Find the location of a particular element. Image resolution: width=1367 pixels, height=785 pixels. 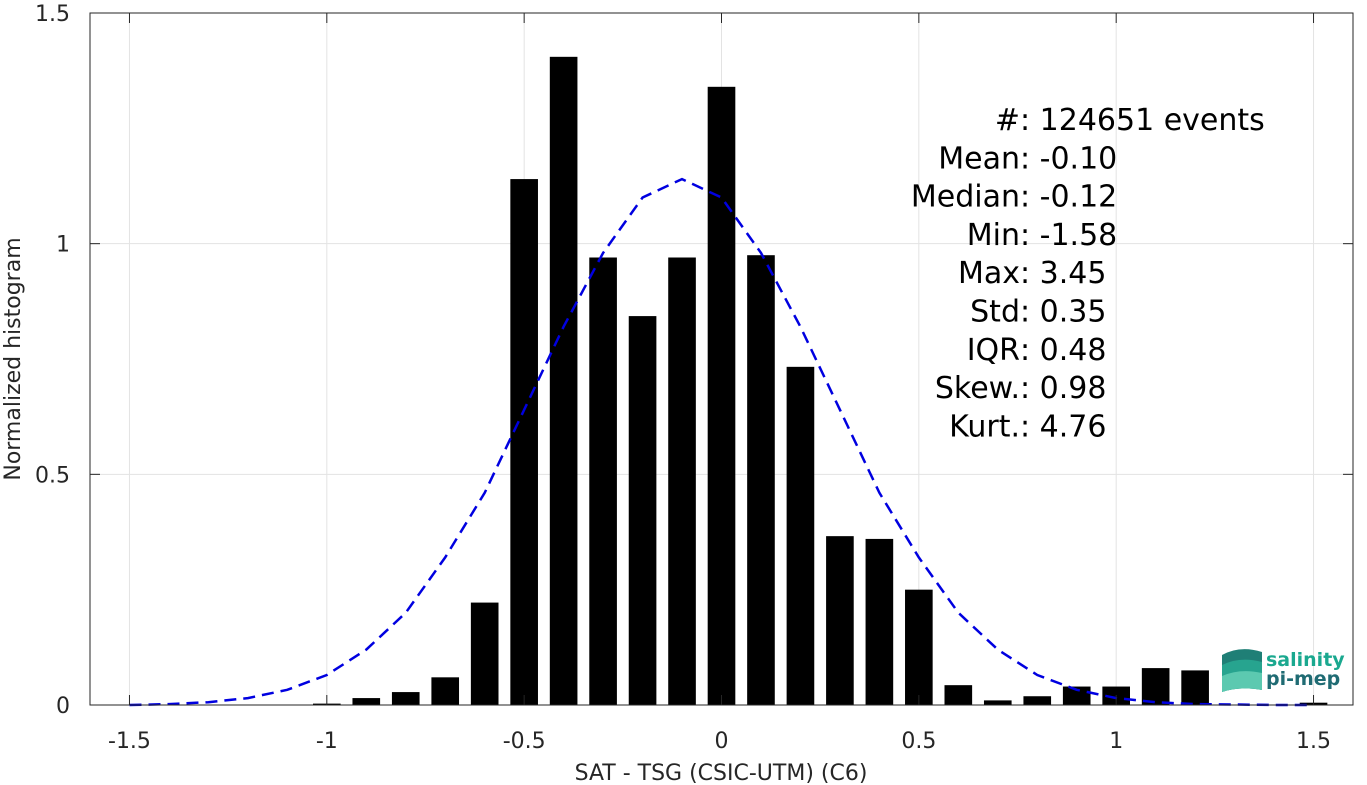

y-tick-label: 1.5 is located at coordinates (52, 14).